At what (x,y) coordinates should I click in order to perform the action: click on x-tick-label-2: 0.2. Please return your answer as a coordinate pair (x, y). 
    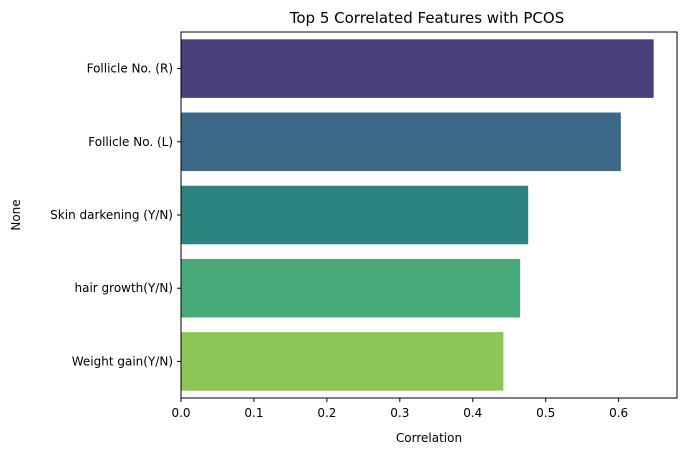
    Looking at the image, I should click on (326, 413).